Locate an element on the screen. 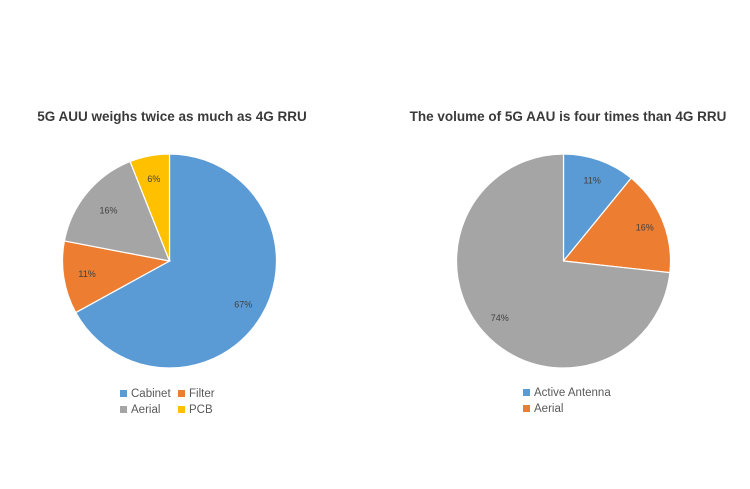 The width and height of the screenshot is (750, 489). data-label-pcb: 6% is located at coordinates (153, 179).